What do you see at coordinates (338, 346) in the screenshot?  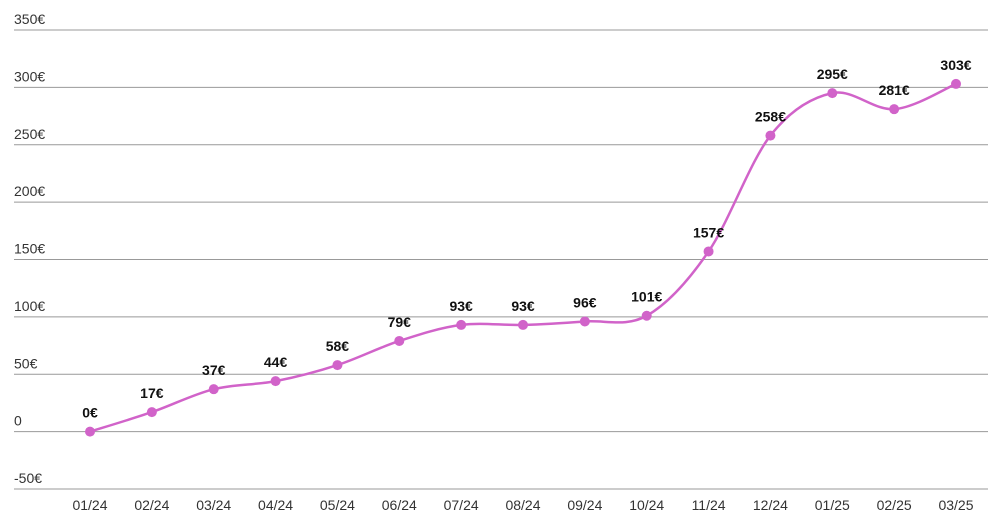 I see `value-label: 58€` at bounding box center [338, 346].